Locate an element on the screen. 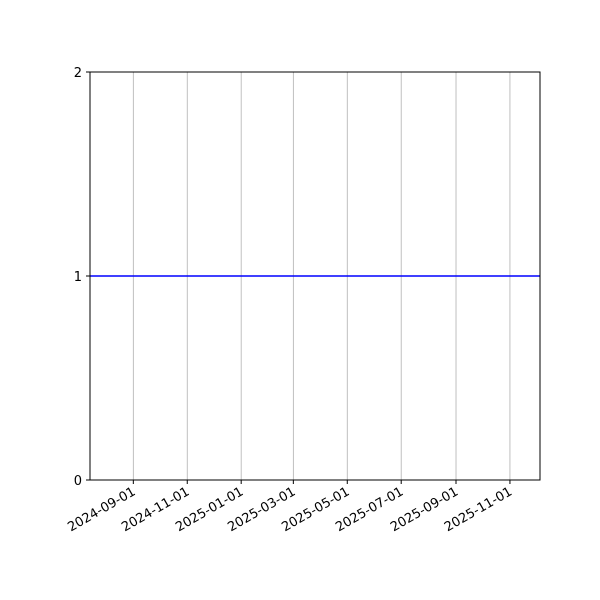  y-tick-label: 2 is located at coordinates (78, 73).